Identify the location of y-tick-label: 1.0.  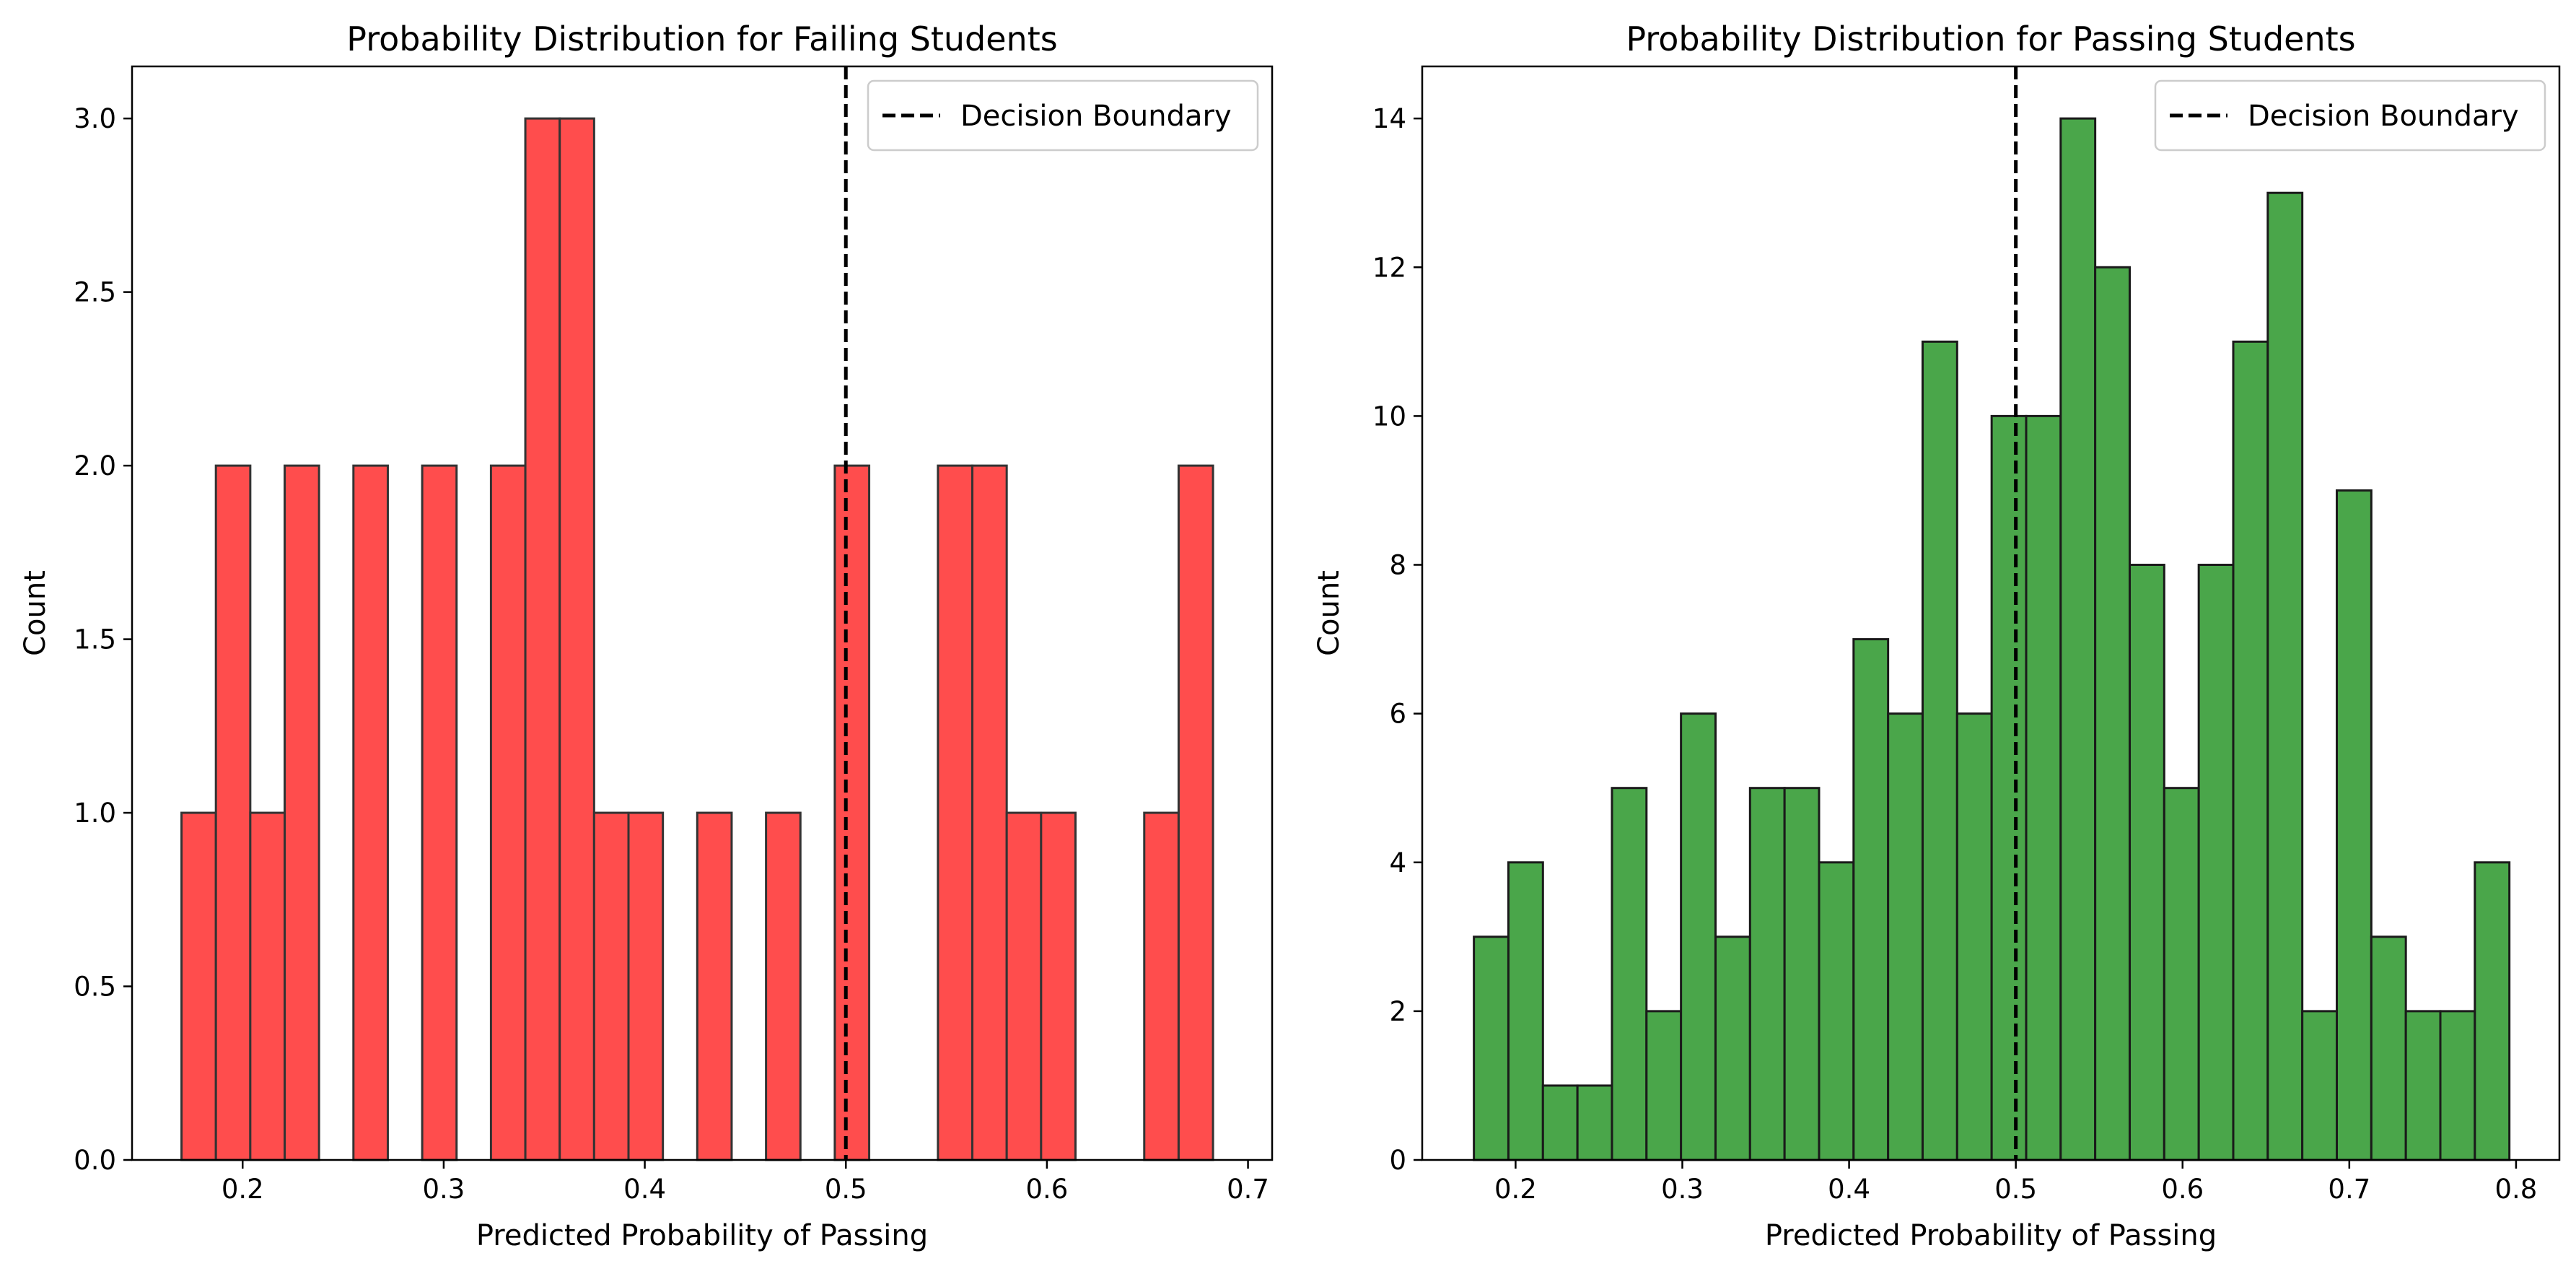
(95, 813).